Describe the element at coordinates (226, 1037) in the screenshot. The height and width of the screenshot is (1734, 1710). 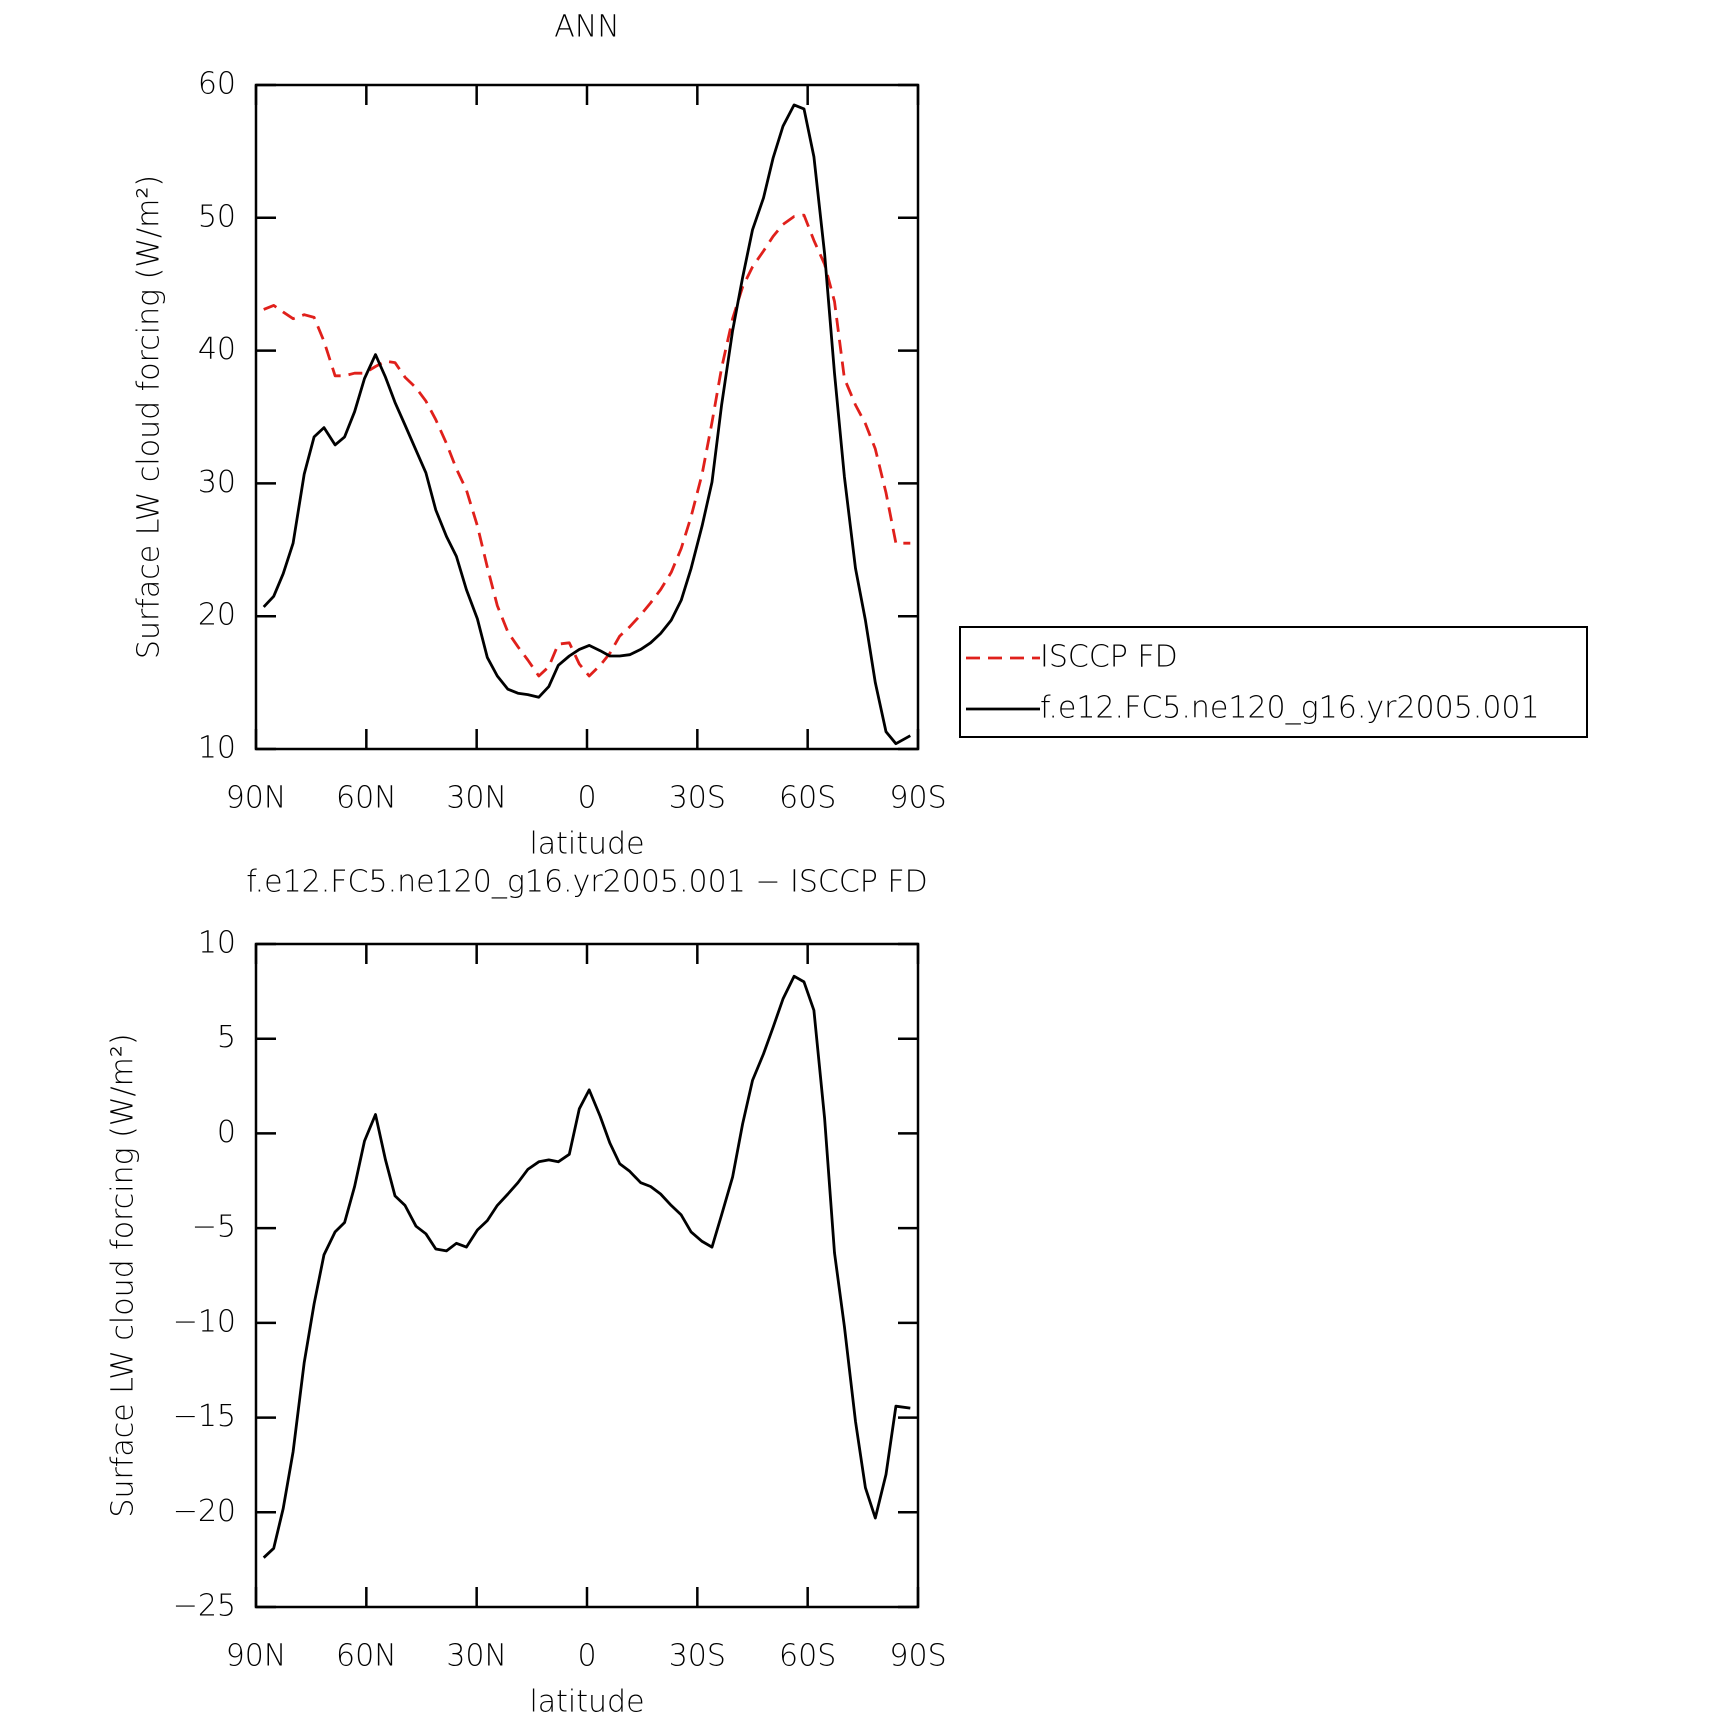
I see `y-tick-label: 5` at that location.